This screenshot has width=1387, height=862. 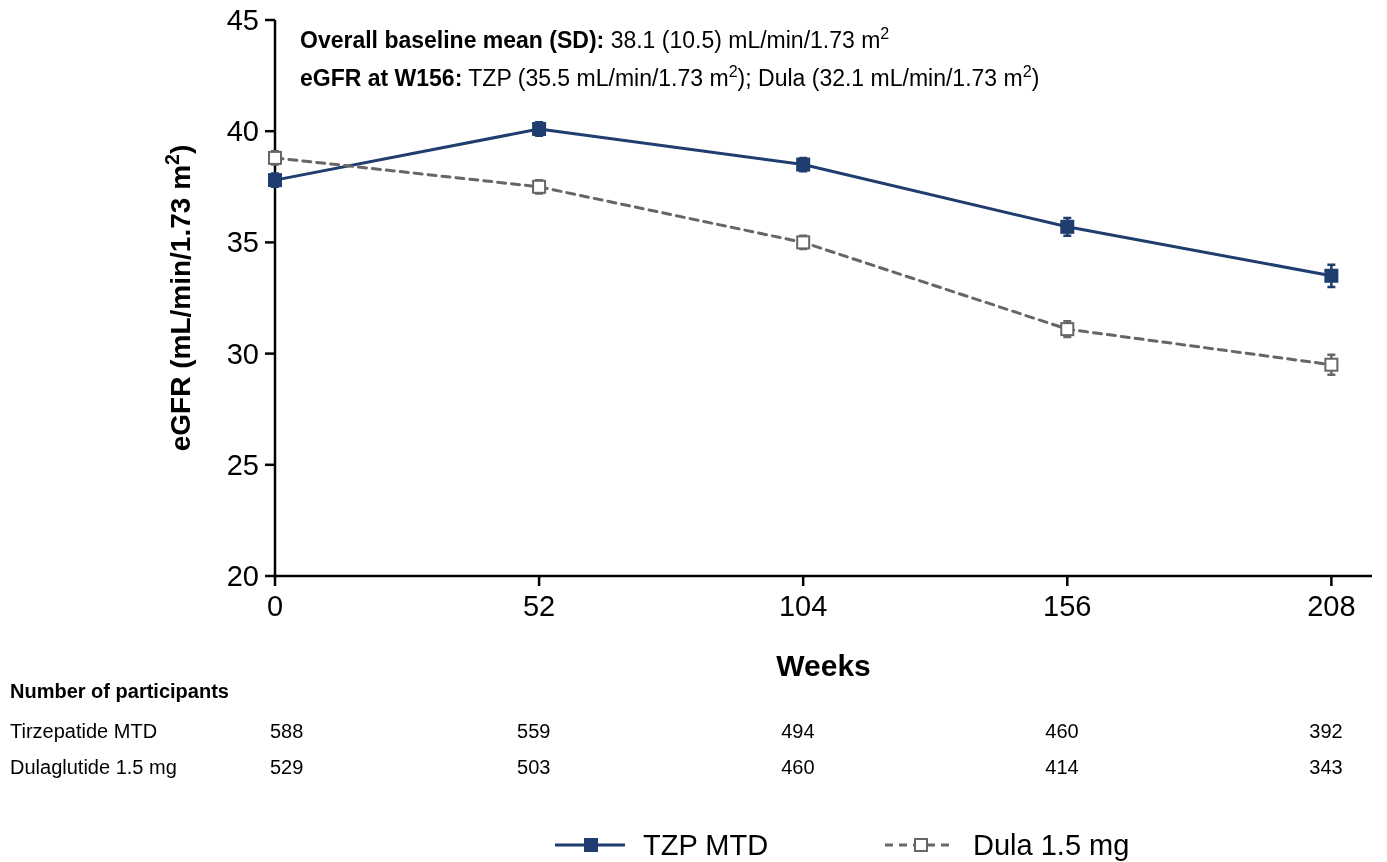 What do you see at coordinates (452, 40) in the screenshot?
I see `annotation: Overall baseline mean (SD):` at bounding box center [452, 40].